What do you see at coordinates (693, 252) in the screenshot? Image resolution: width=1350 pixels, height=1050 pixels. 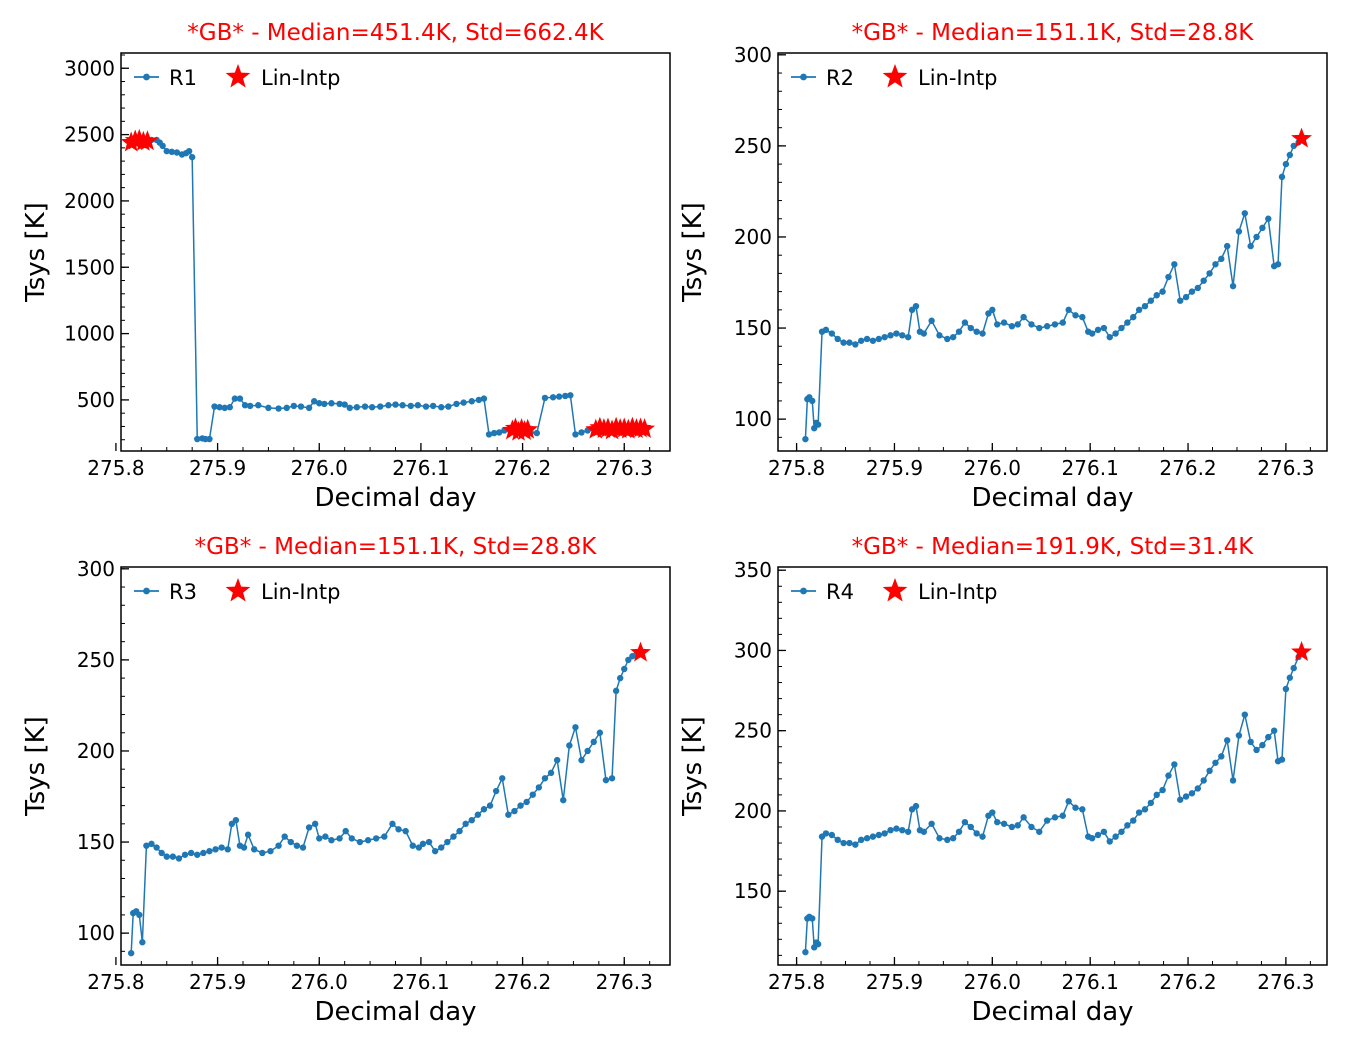 I see `panel-2-ylabel: Tsys [K]` at bounding box center [693, 252].